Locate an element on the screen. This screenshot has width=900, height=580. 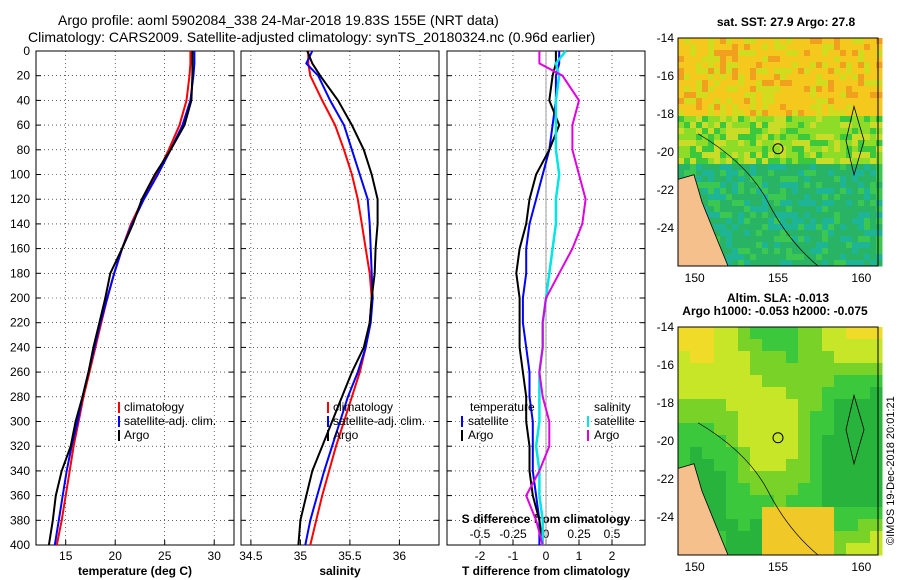
argo-position-marker is located at coordinates (778, 149).